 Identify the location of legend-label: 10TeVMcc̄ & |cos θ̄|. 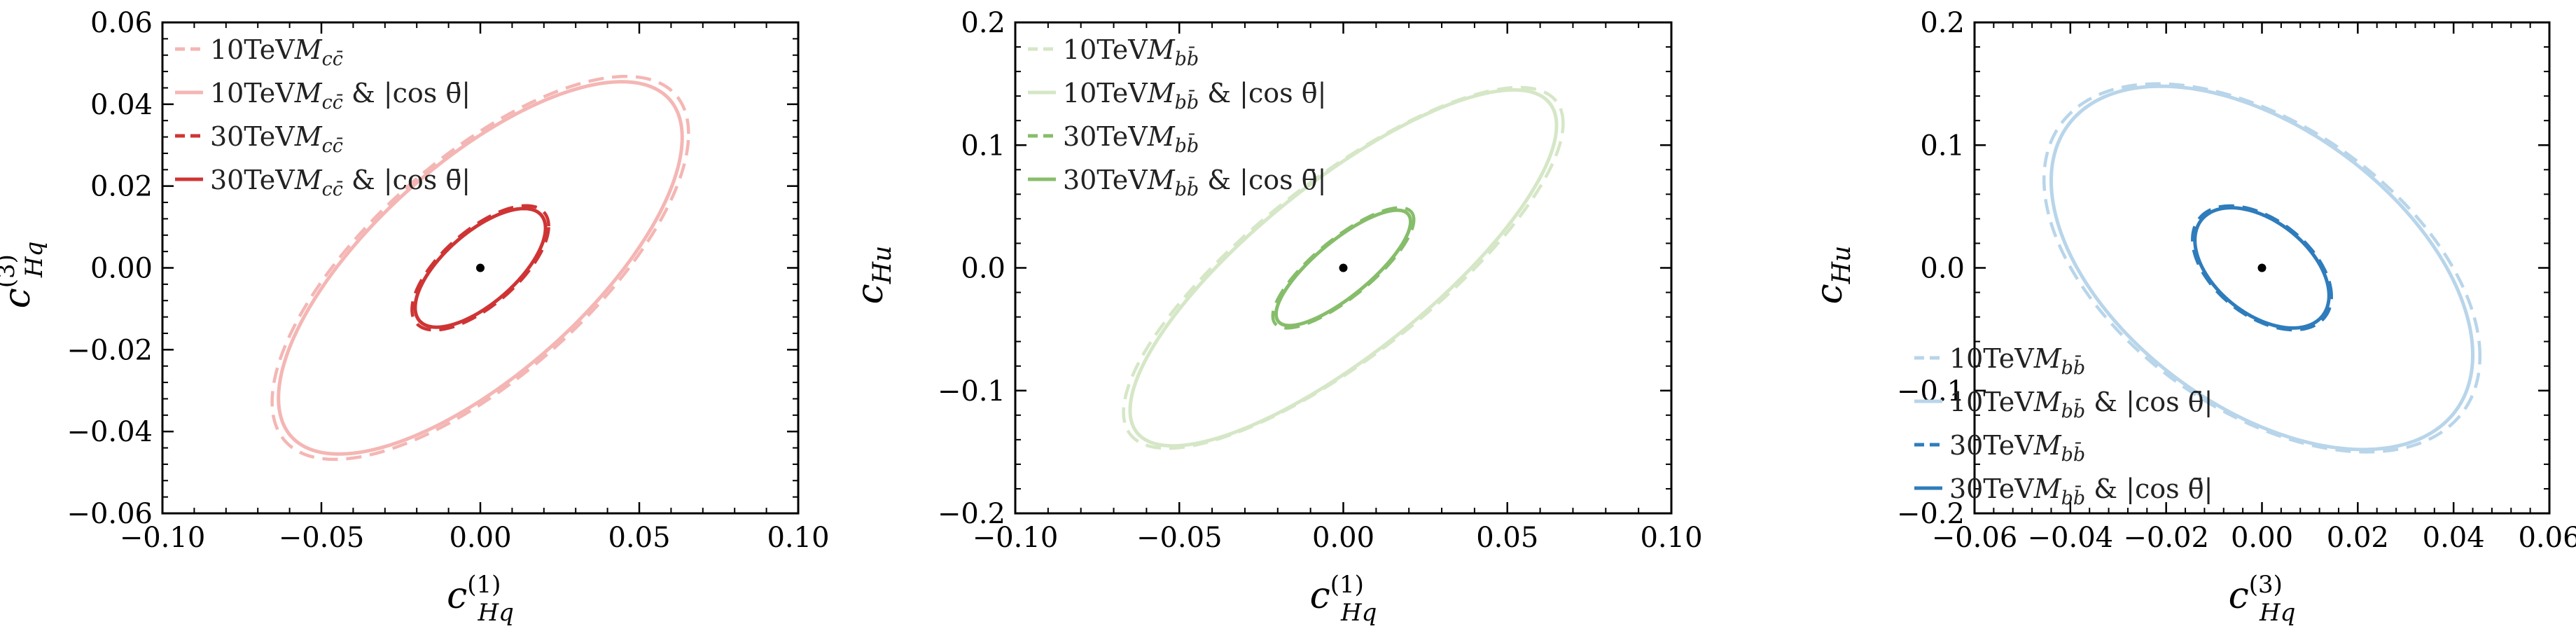
(340, 95).